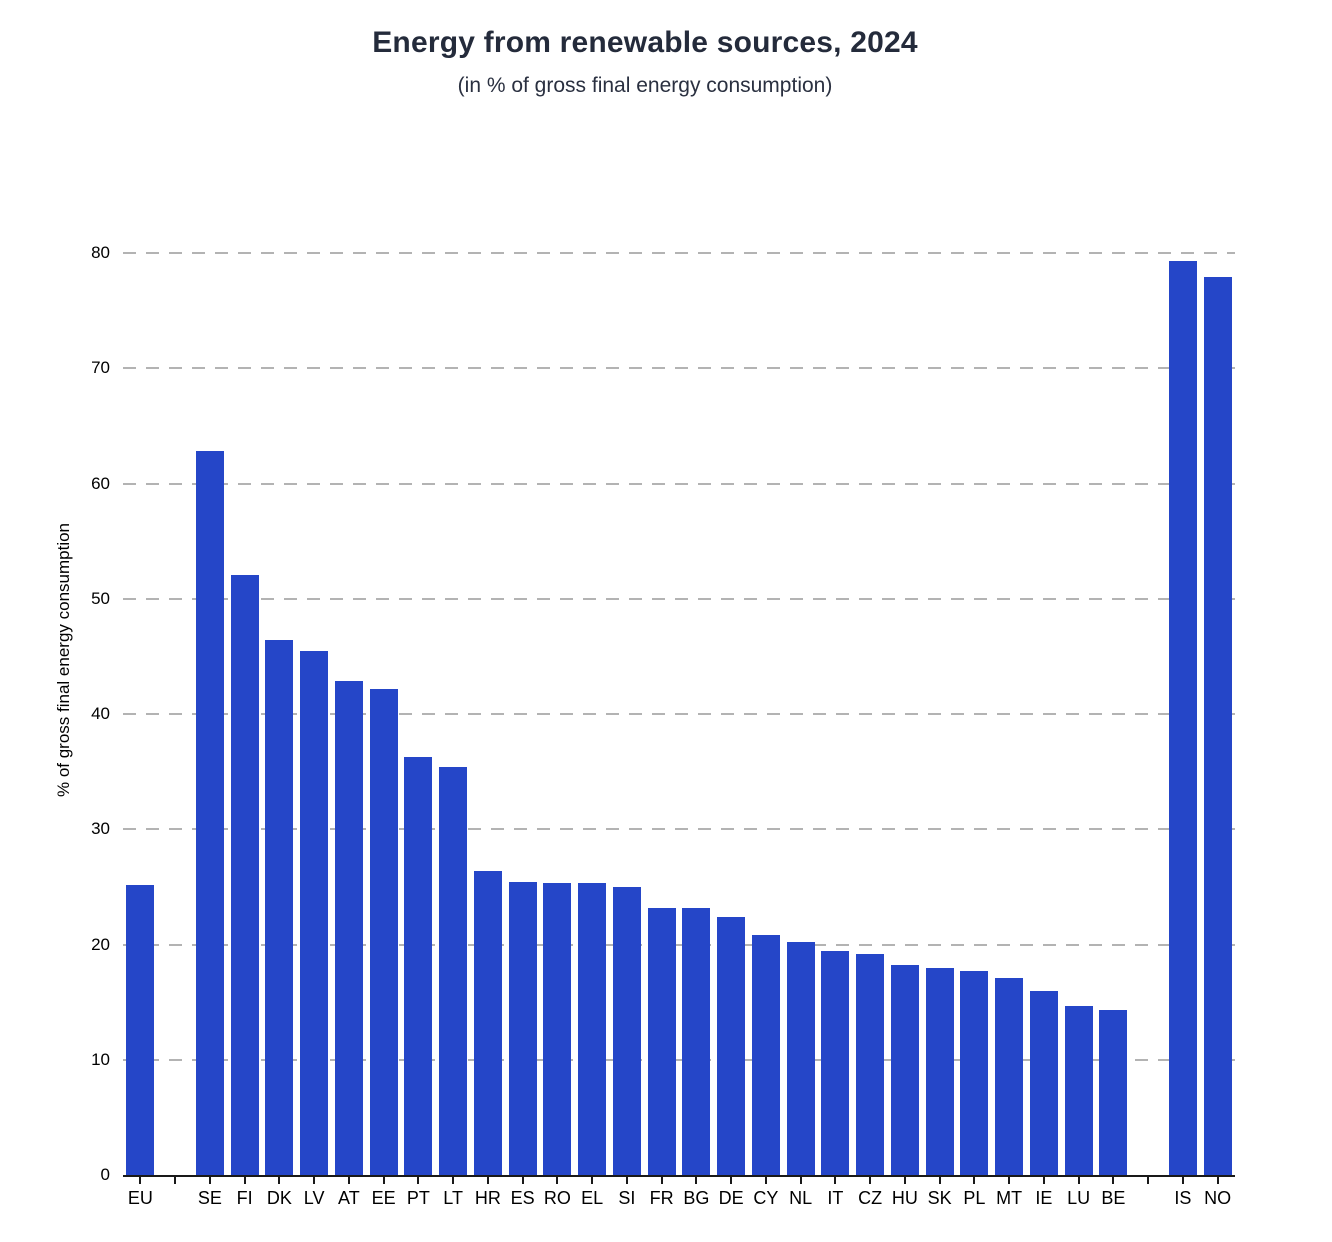 The height and width of the screenshot is (1242, 1332). What do you see at coordinates (487, 1198) in the screenshot?
I see `x-tick-label-HR: HR` at bounding box center [487, 1198].